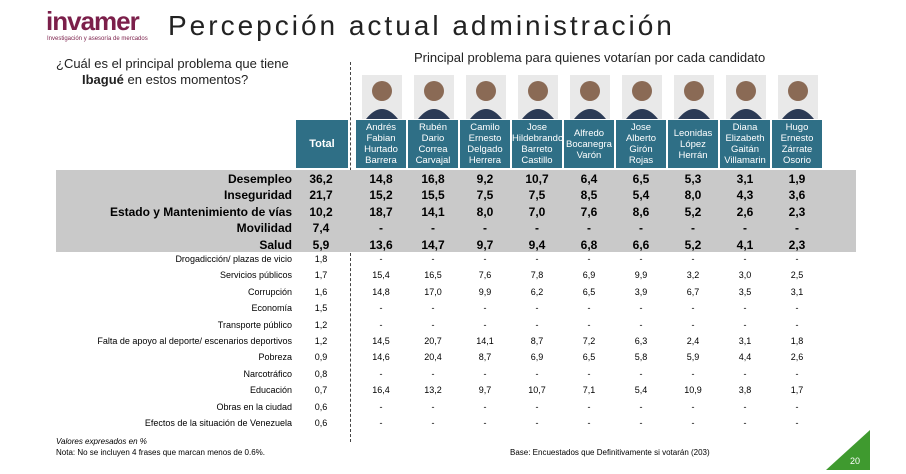 The width and height of the screenshot is (906, 474). I want to click on cell: 20,4, so click(433, 357).